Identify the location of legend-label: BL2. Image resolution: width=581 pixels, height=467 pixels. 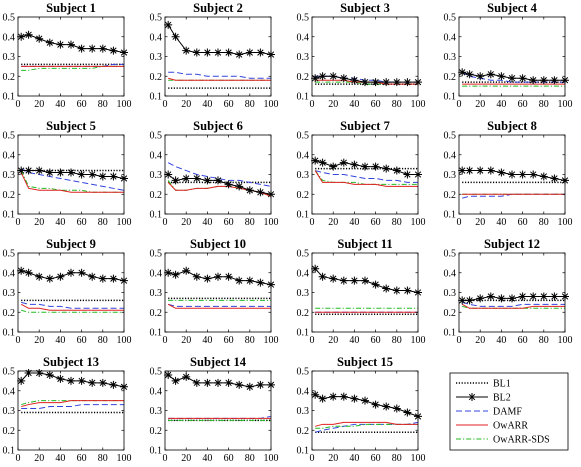
(502, 398).